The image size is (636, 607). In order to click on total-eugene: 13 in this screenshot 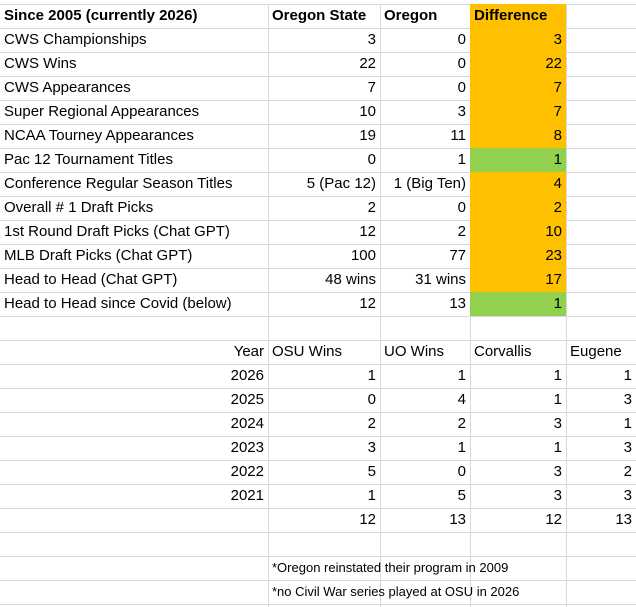, I will do `click(623, 519)`.